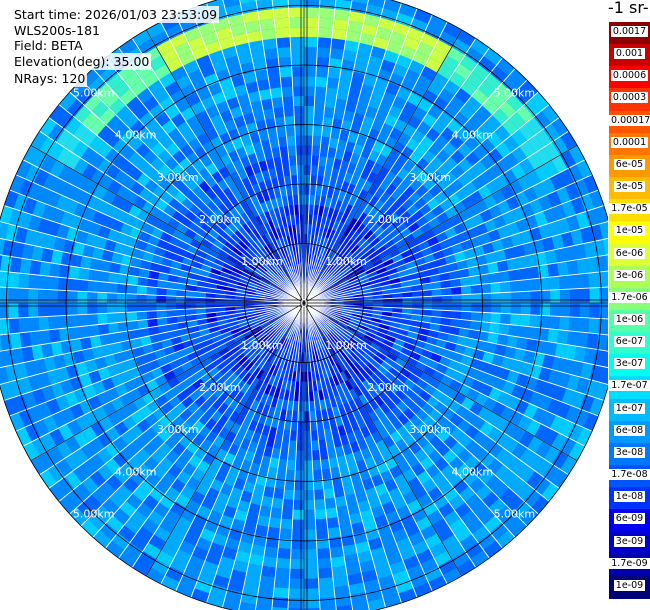 This screenshot has width=650, height=610. What do you see at coordinates (388, 387) in the screenshot?
I see `range-label: 2.00km` at bounding box center [388, 387].